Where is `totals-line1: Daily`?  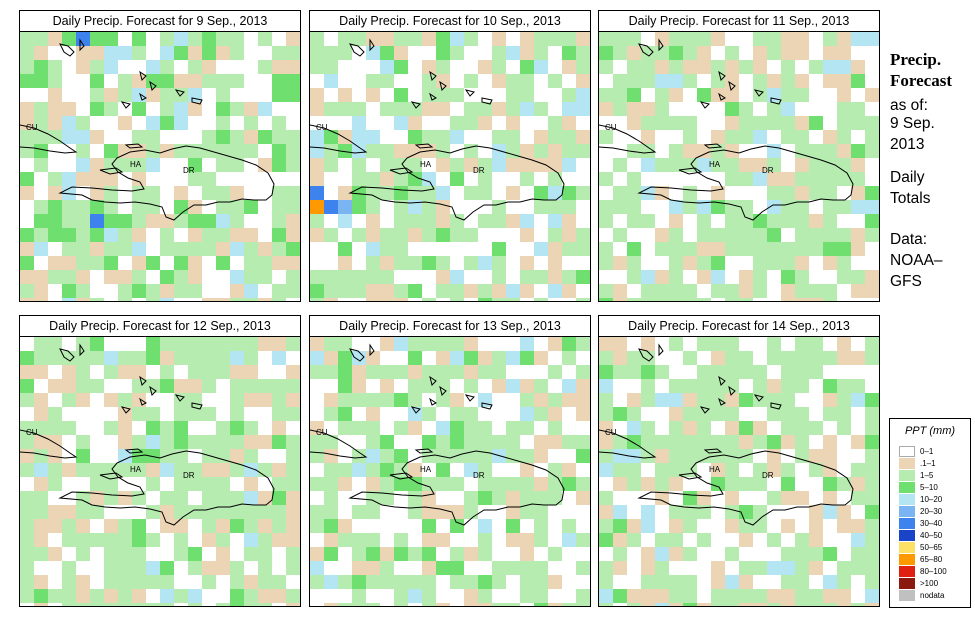
totals-line1: Daily is located at coordinates (907, 177).